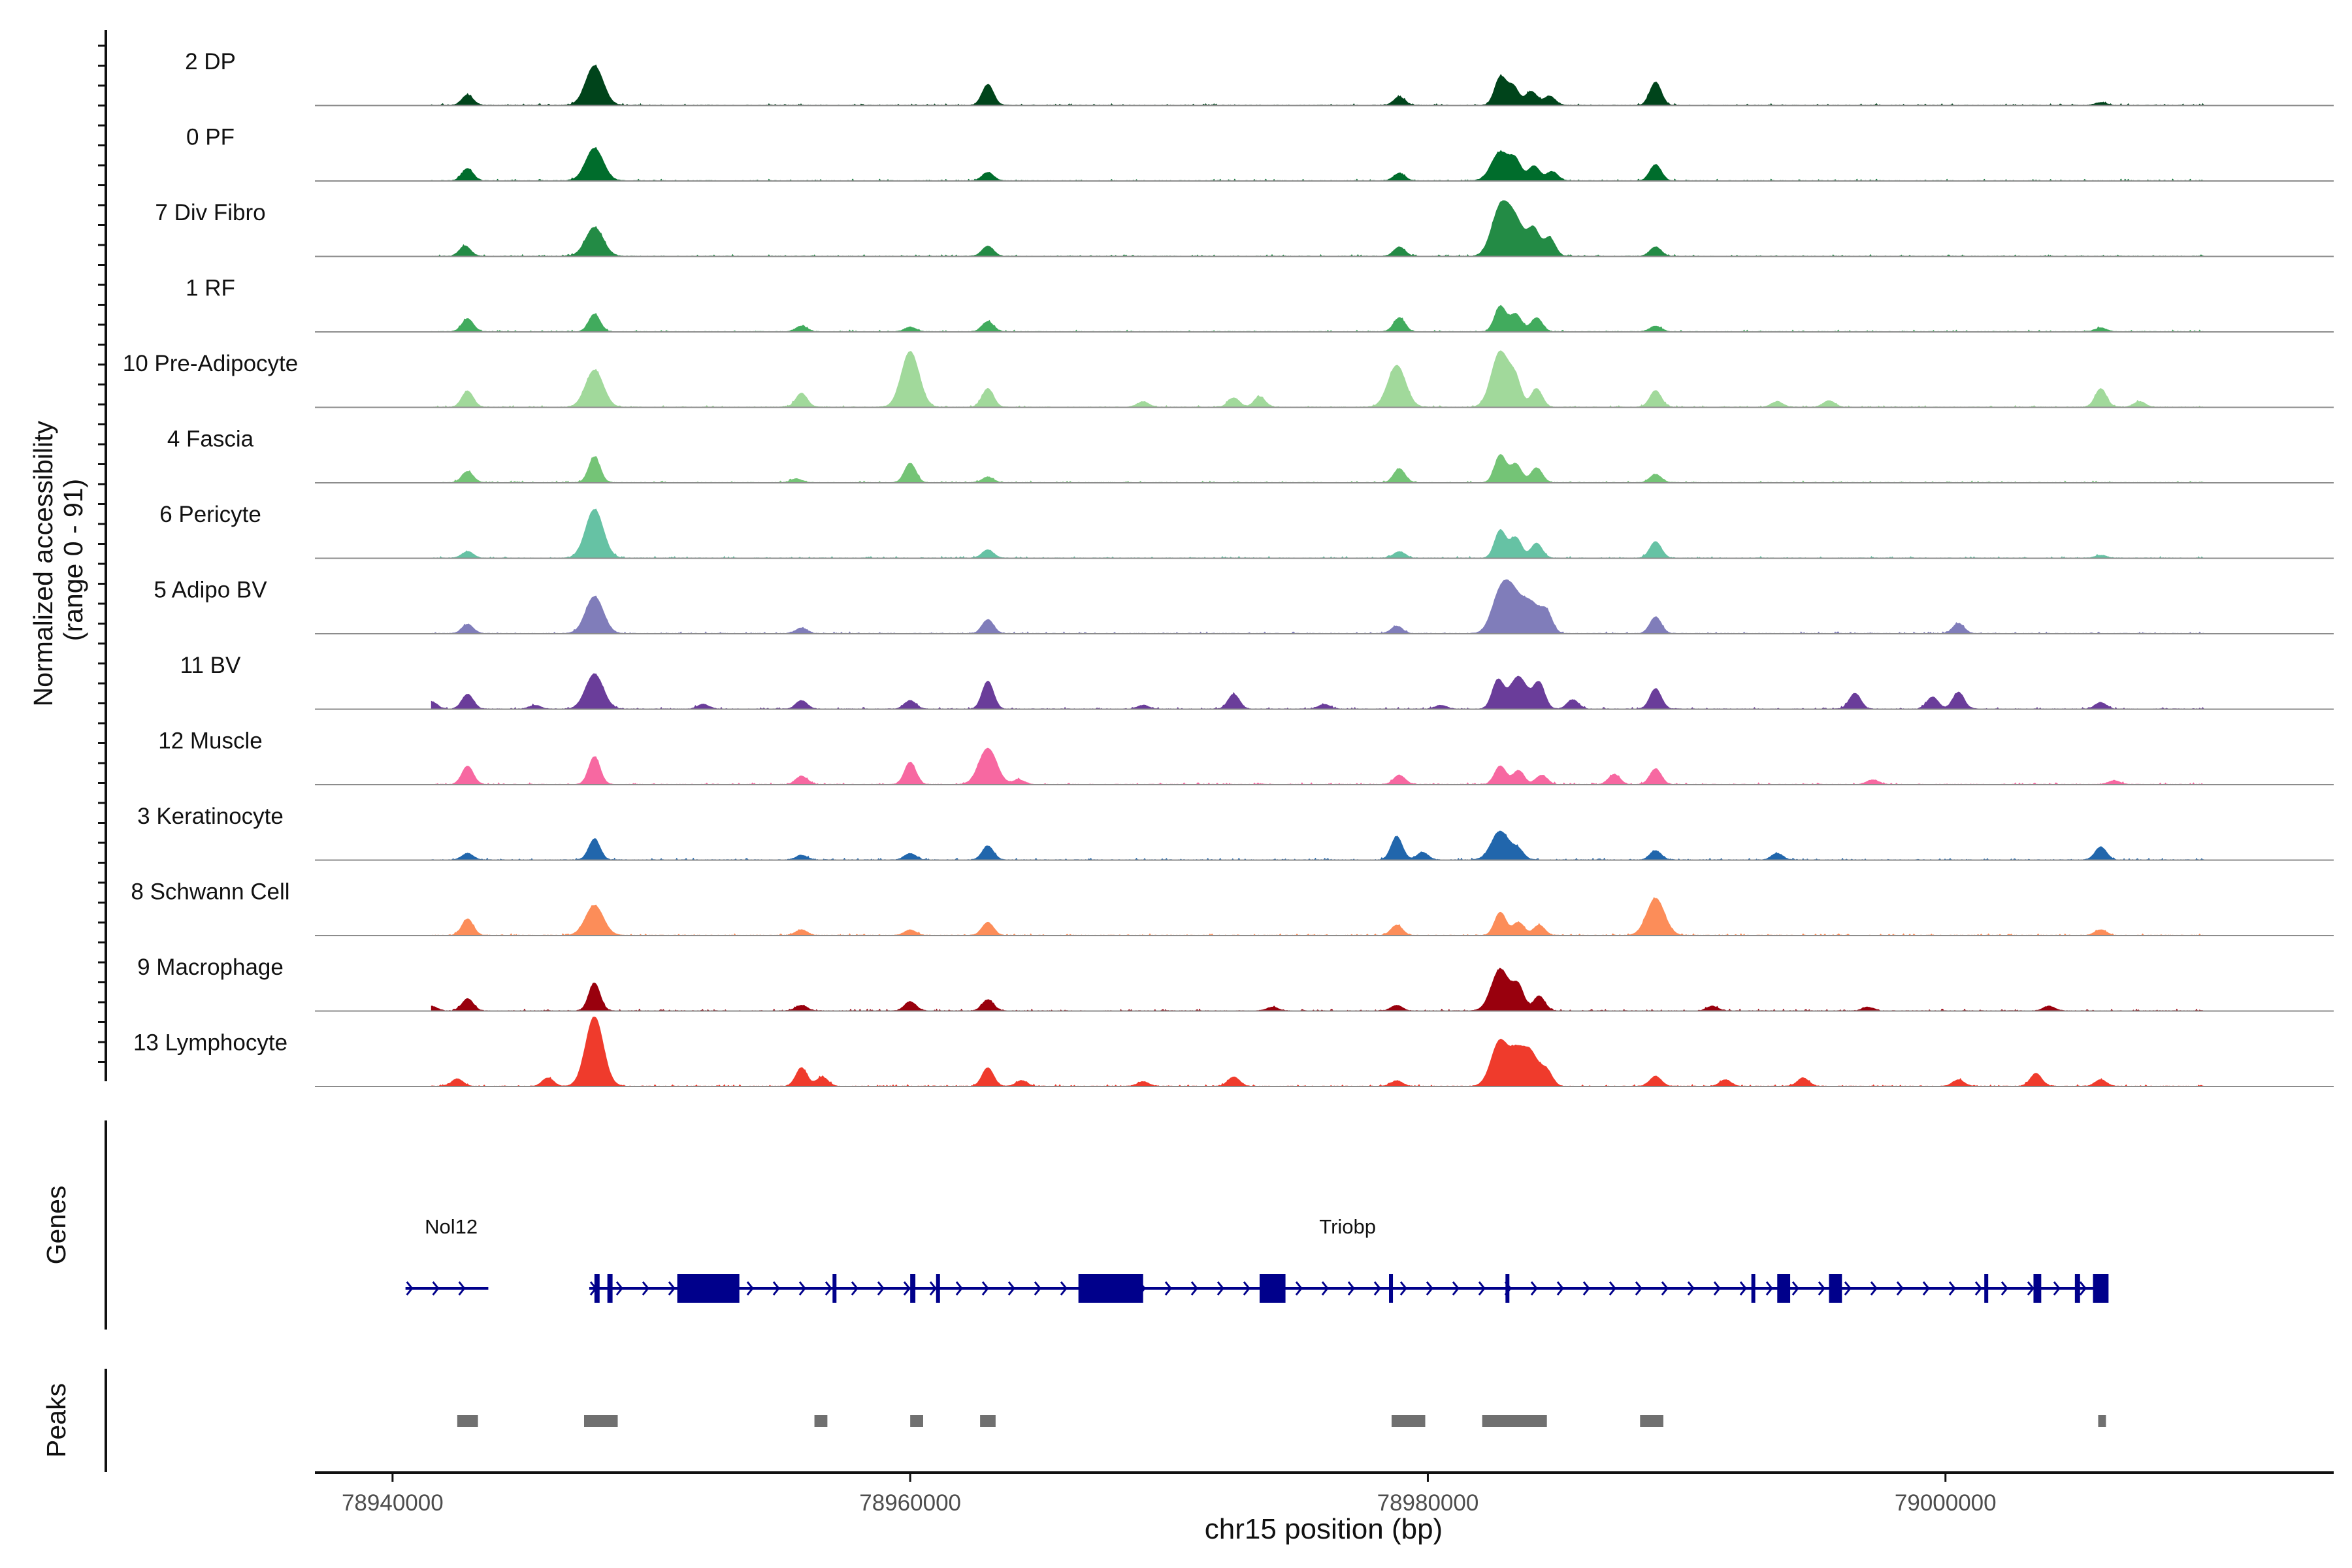  I want to click on x-axis-title: chr15 position (bp), so click(1324, 1529).